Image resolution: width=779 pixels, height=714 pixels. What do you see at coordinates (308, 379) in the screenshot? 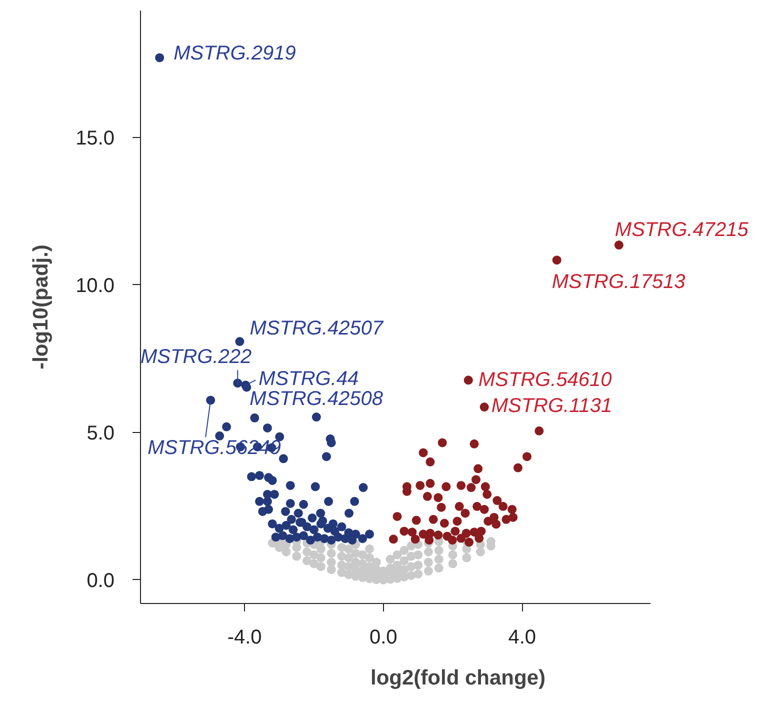
I see `annotation: MSTRG.44` at bounding box center [308, 379].